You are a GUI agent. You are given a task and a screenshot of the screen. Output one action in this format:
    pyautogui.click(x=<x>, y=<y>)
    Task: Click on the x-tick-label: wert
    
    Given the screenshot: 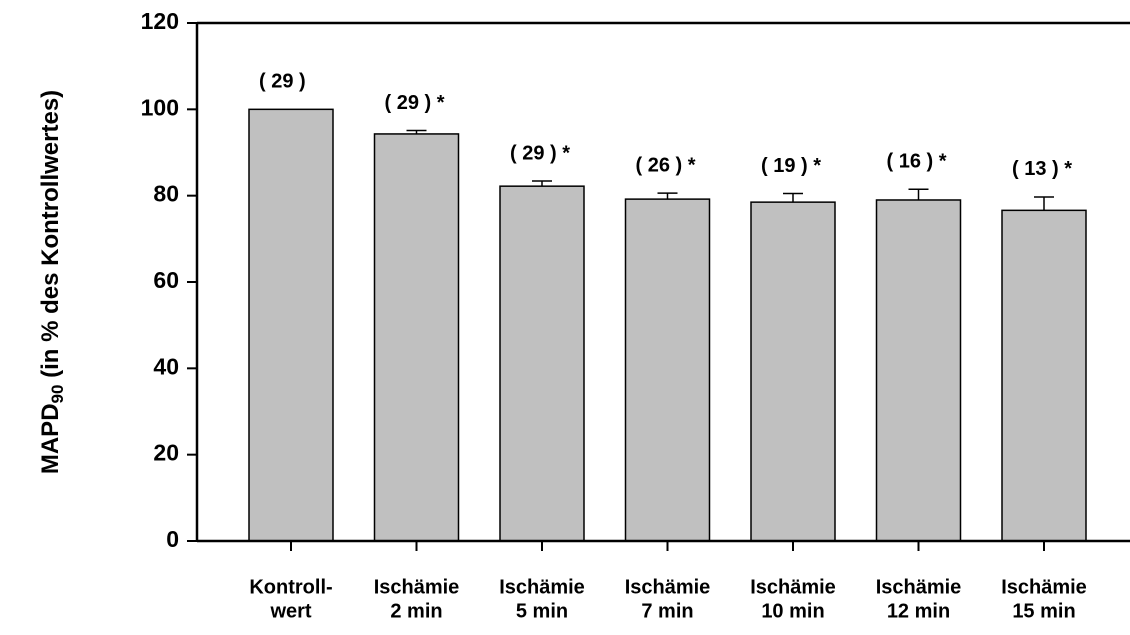 What is the action you would take?
    pyautogui.click(x=290, y=611)
    